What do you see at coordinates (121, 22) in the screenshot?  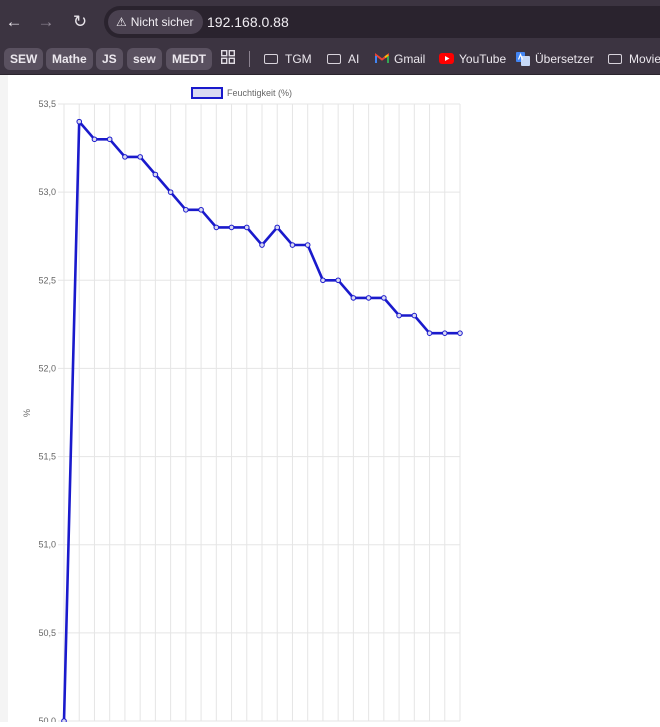 I see `warning-icon: ⚠` at bounding box center [121, 22].